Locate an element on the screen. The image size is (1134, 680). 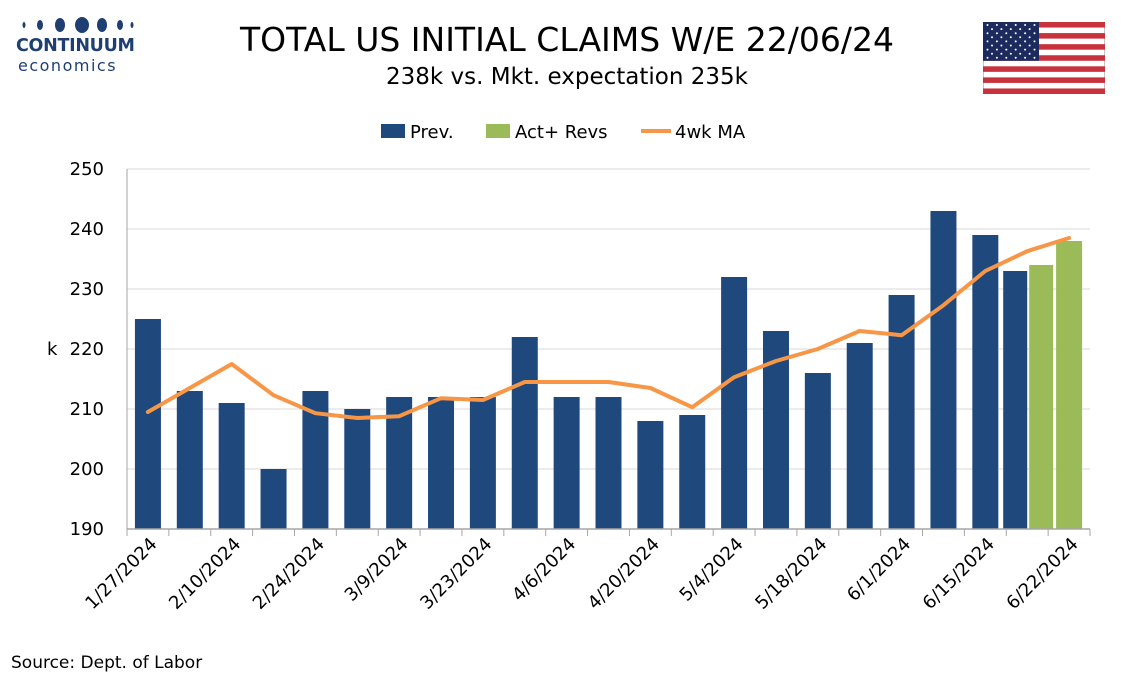
legend-label: Act+ Revs is located at coordinates (561, 132).